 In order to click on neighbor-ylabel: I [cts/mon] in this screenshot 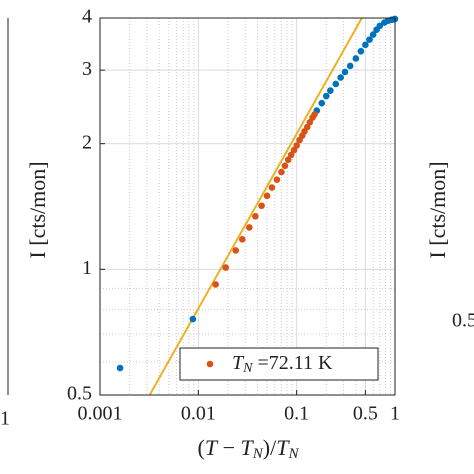, I will do `click(437, 209)`.